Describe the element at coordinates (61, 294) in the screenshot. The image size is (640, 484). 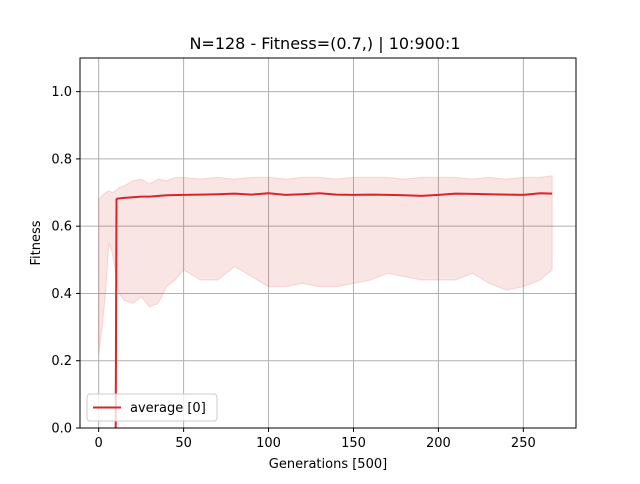
I see `y-tick-label: 0.4` at that location.